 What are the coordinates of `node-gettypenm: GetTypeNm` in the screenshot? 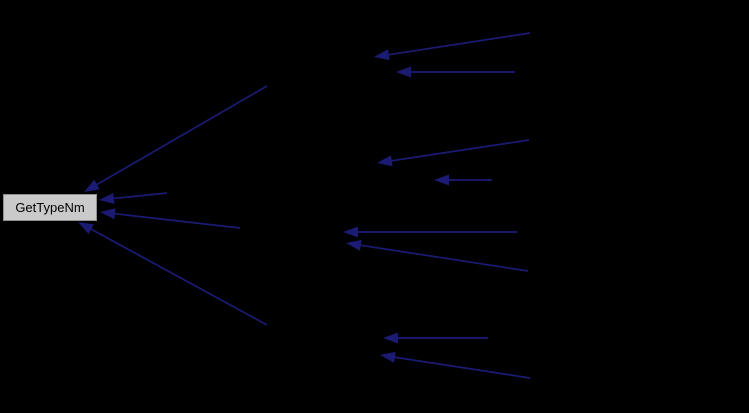 It's located at (50, 207).